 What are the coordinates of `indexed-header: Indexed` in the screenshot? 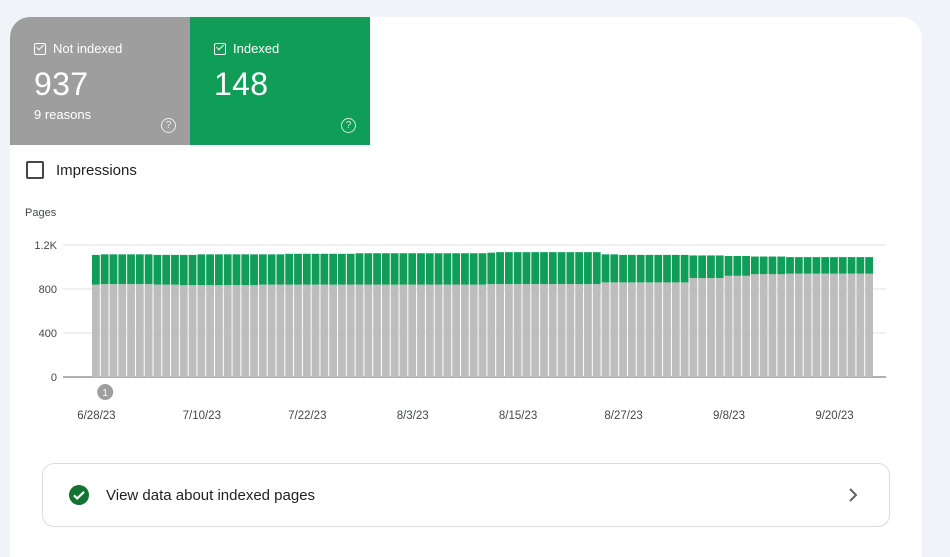 It's located at (292, 48).